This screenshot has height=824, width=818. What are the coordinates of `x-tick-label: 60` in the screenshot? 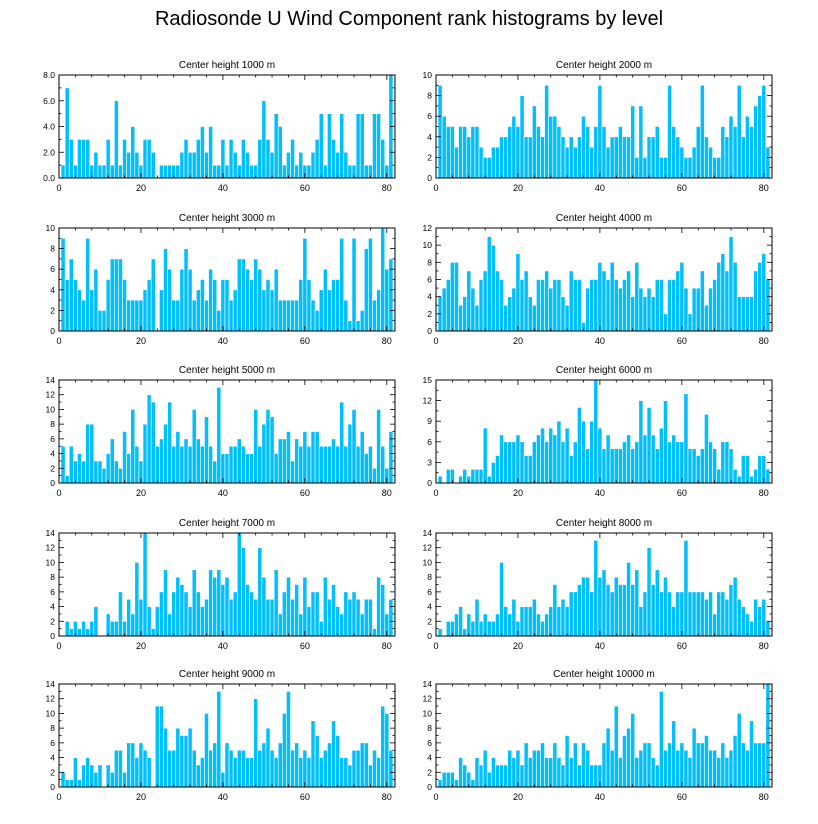 It's located at (682, 493).